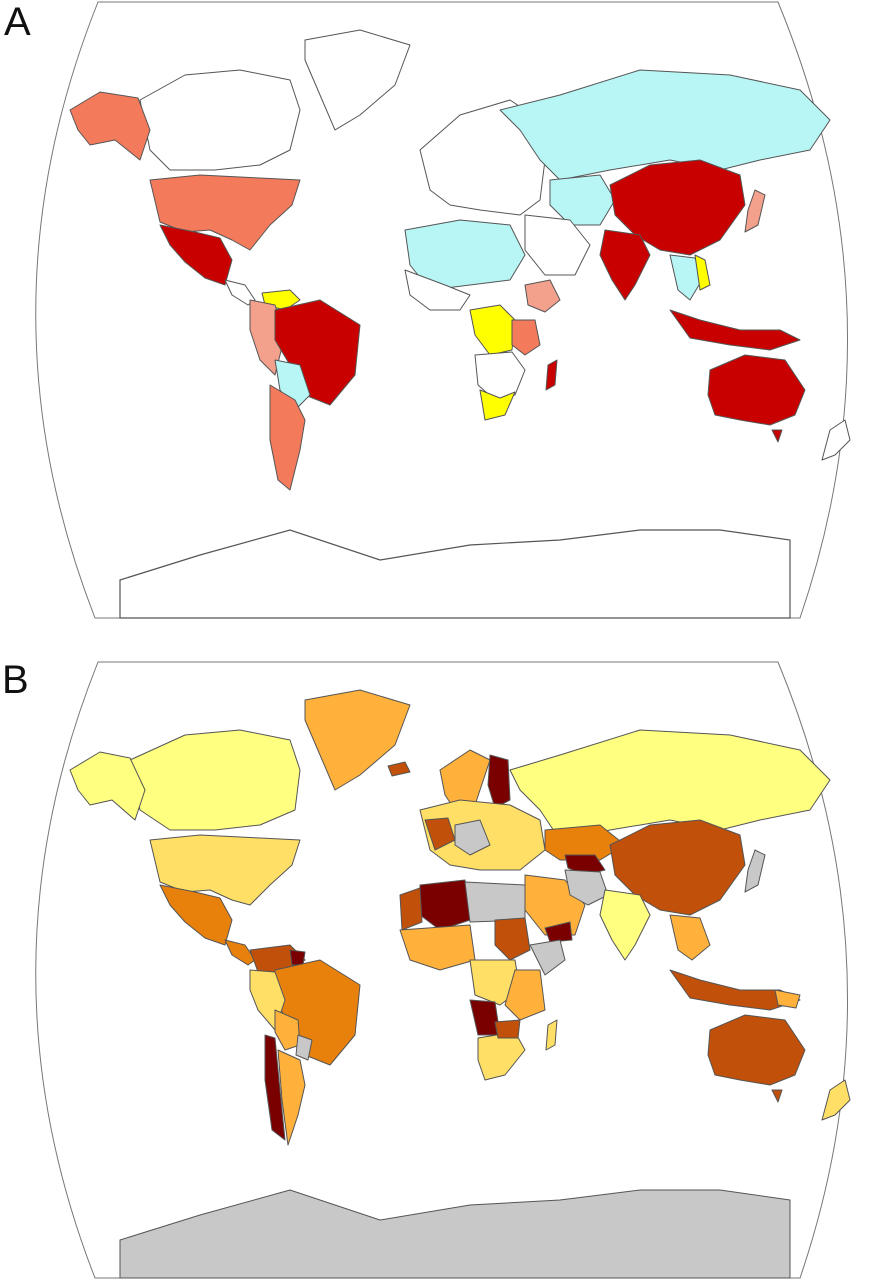 The width and height of the screenshot is (876, 1280). What do you see at coordinates (411, 909) in the screenshot?
I see `region-morocco` at bounding box center [411, 909].